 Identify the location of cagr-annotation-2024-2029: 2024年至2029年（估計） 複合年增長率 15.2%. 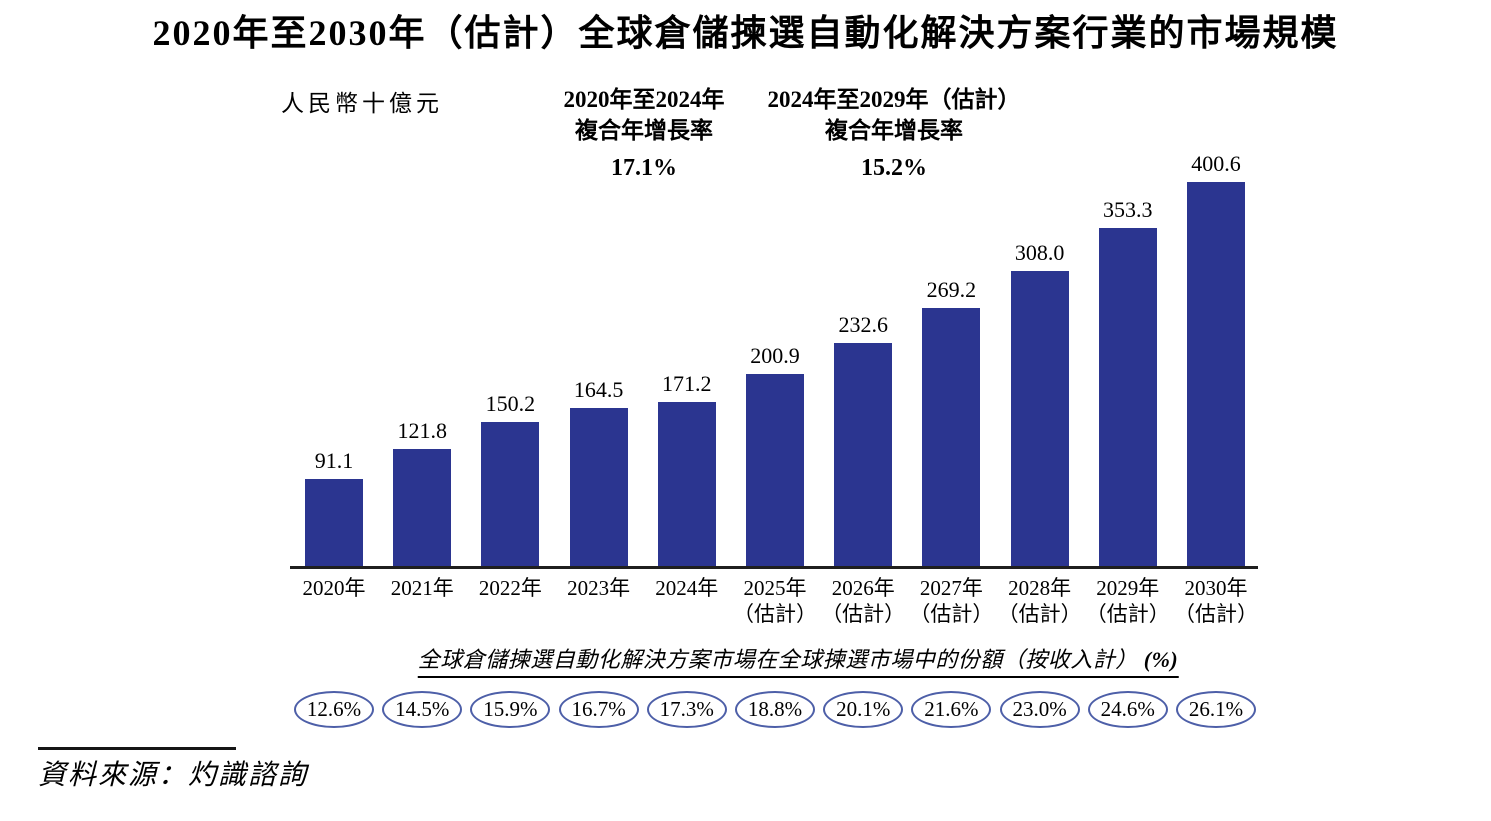
(894, 134).